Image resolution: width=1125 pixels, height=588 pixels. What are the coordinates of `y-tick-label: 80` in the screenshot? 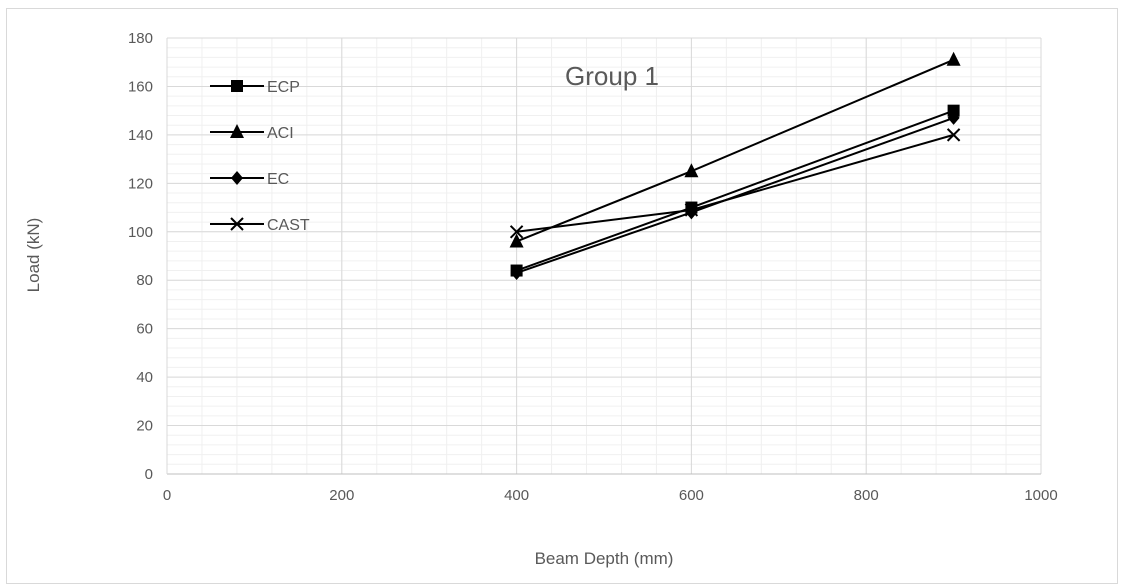 It's located at (144, 280).